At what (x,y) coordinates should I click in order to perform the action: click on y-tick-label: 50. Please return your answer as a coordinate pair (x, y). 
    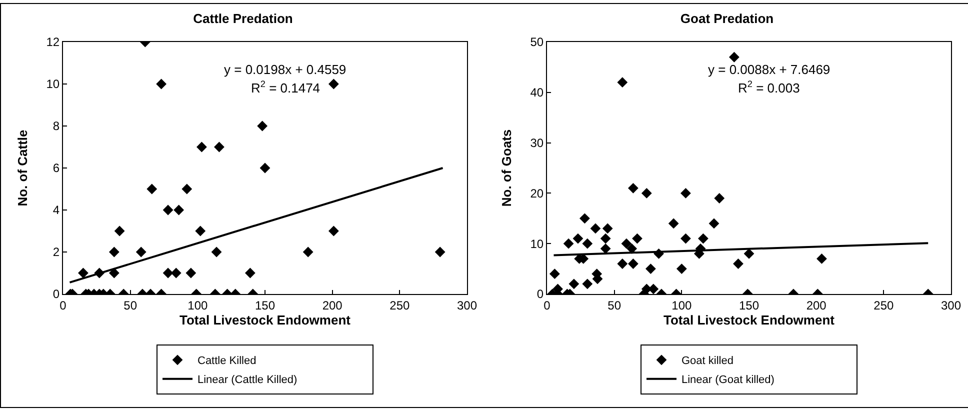
    Looking at the image, I should click on (537, 42).